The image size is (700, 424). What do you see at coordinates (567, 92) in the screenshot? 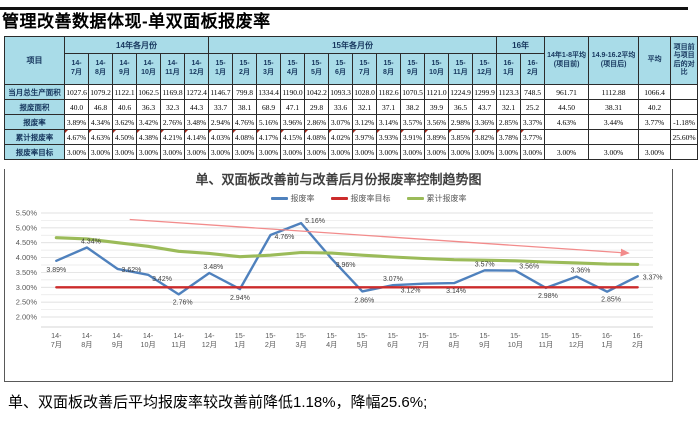
I see `table-cell: 961.71` at bounding box center [567, 92].